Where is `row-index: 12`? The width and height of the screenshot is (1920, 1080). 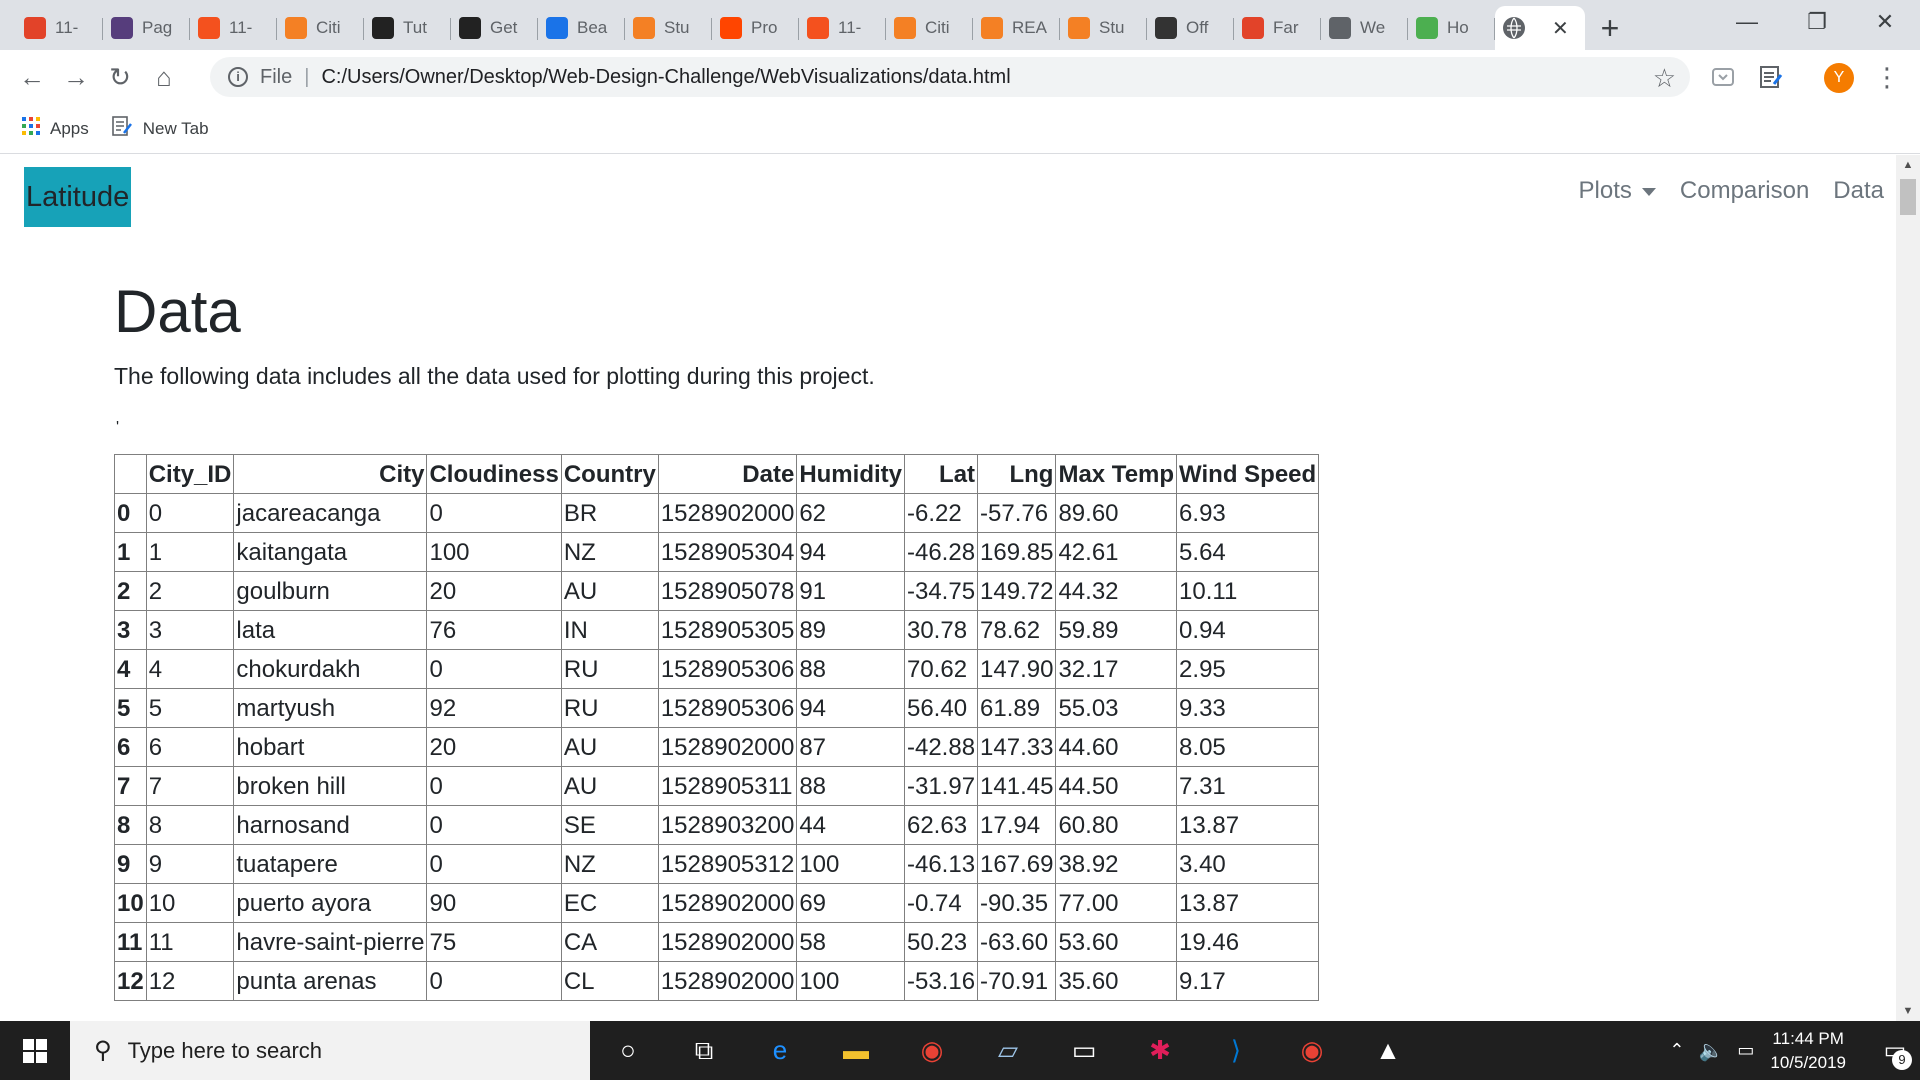 row-index: 12 is located at coordinates (130, 981).